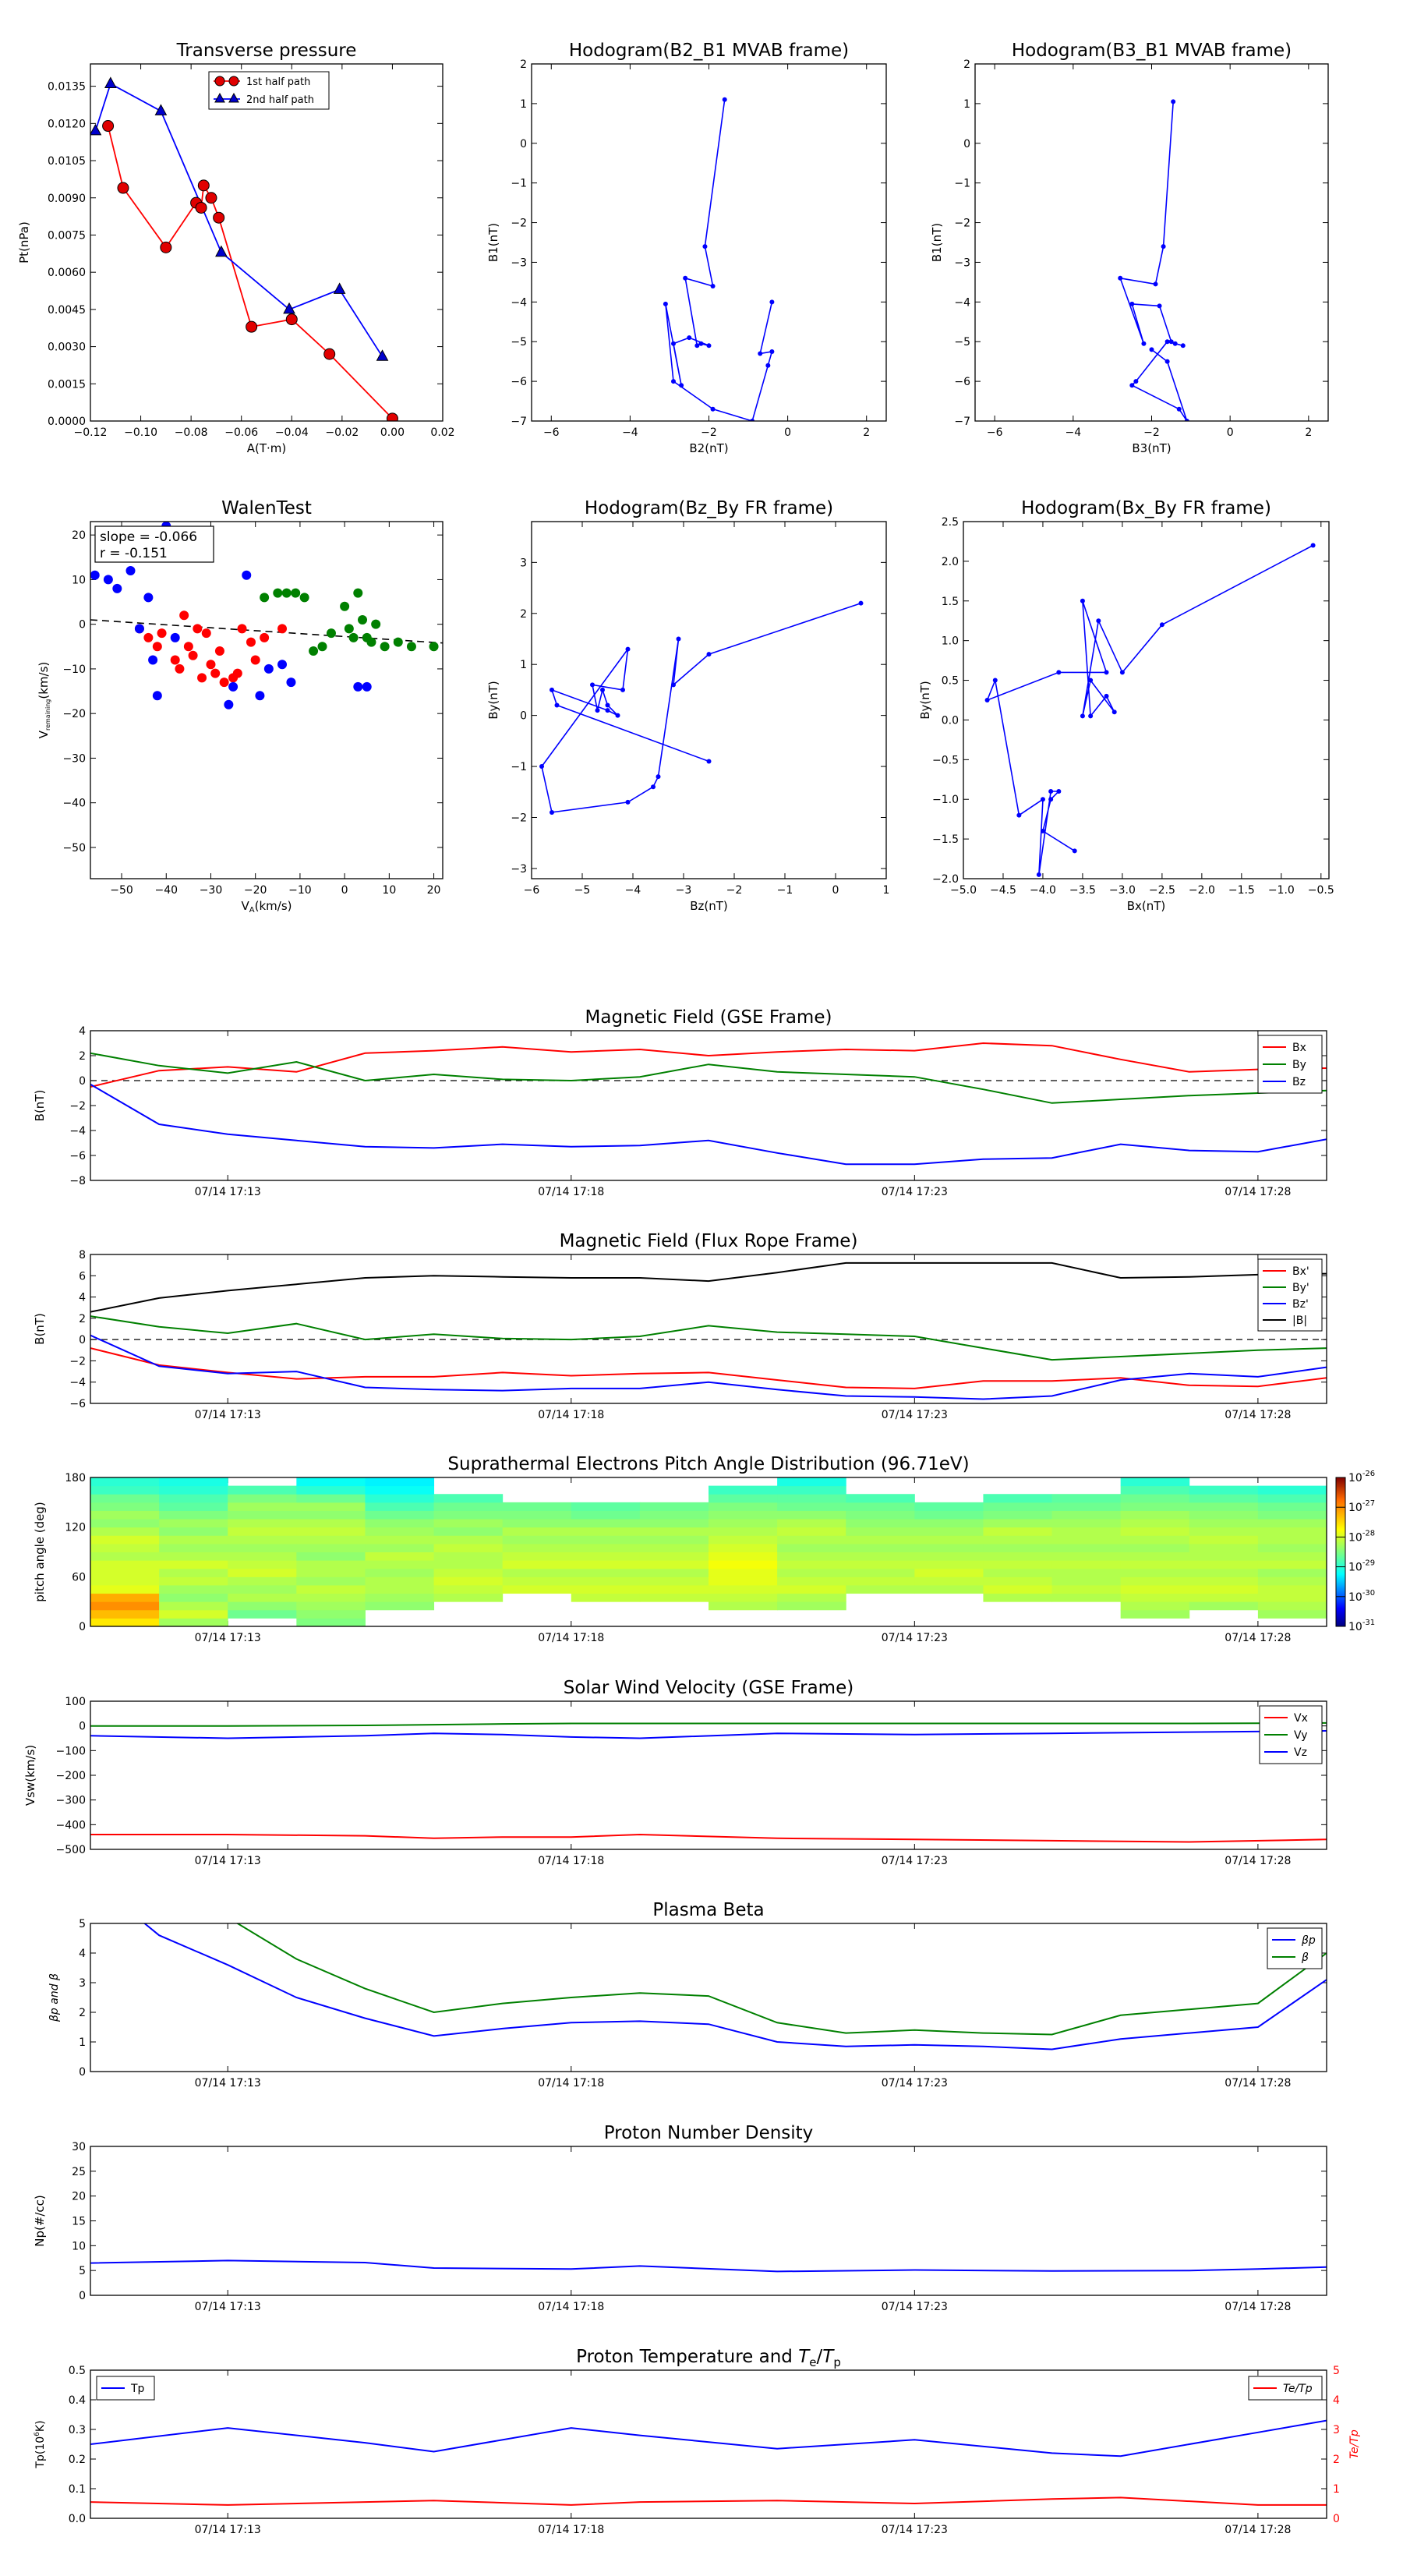 The width and height of the screenshot is (1403, 2576). I want to click on hodogram-bx-by-xtick-label: −3.5, so click(1082, 890).